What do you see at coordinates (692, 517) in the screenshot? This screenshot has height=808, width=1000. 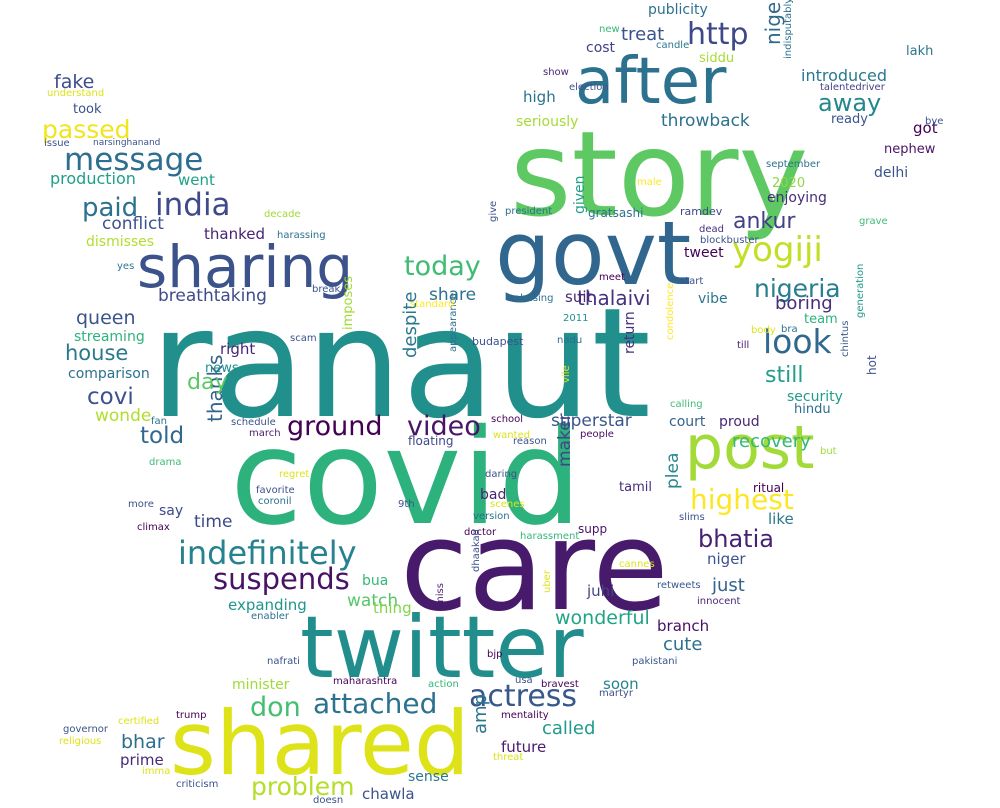 I see `cloud-word: slims` at bounding box center [692, 517].